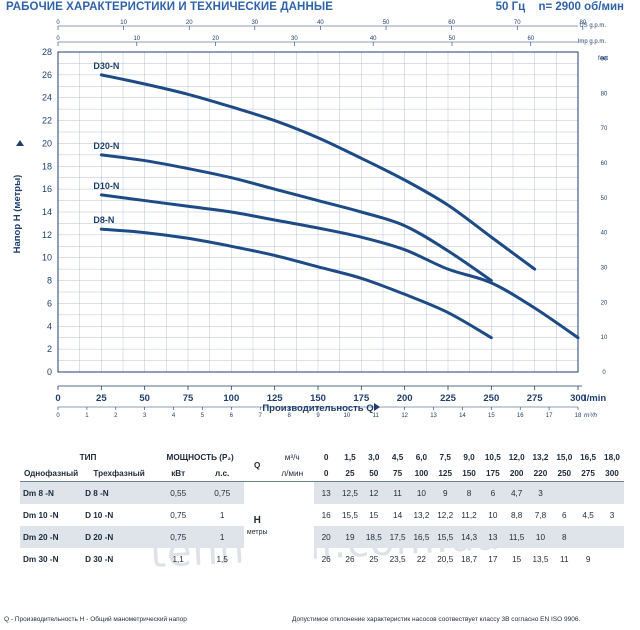 This screenshot has height=630, width=640. What do you see at coordinates (145, 416) in the screenshot?
I see `m3h-tick-label: 3` at bounding box center [145, 416].